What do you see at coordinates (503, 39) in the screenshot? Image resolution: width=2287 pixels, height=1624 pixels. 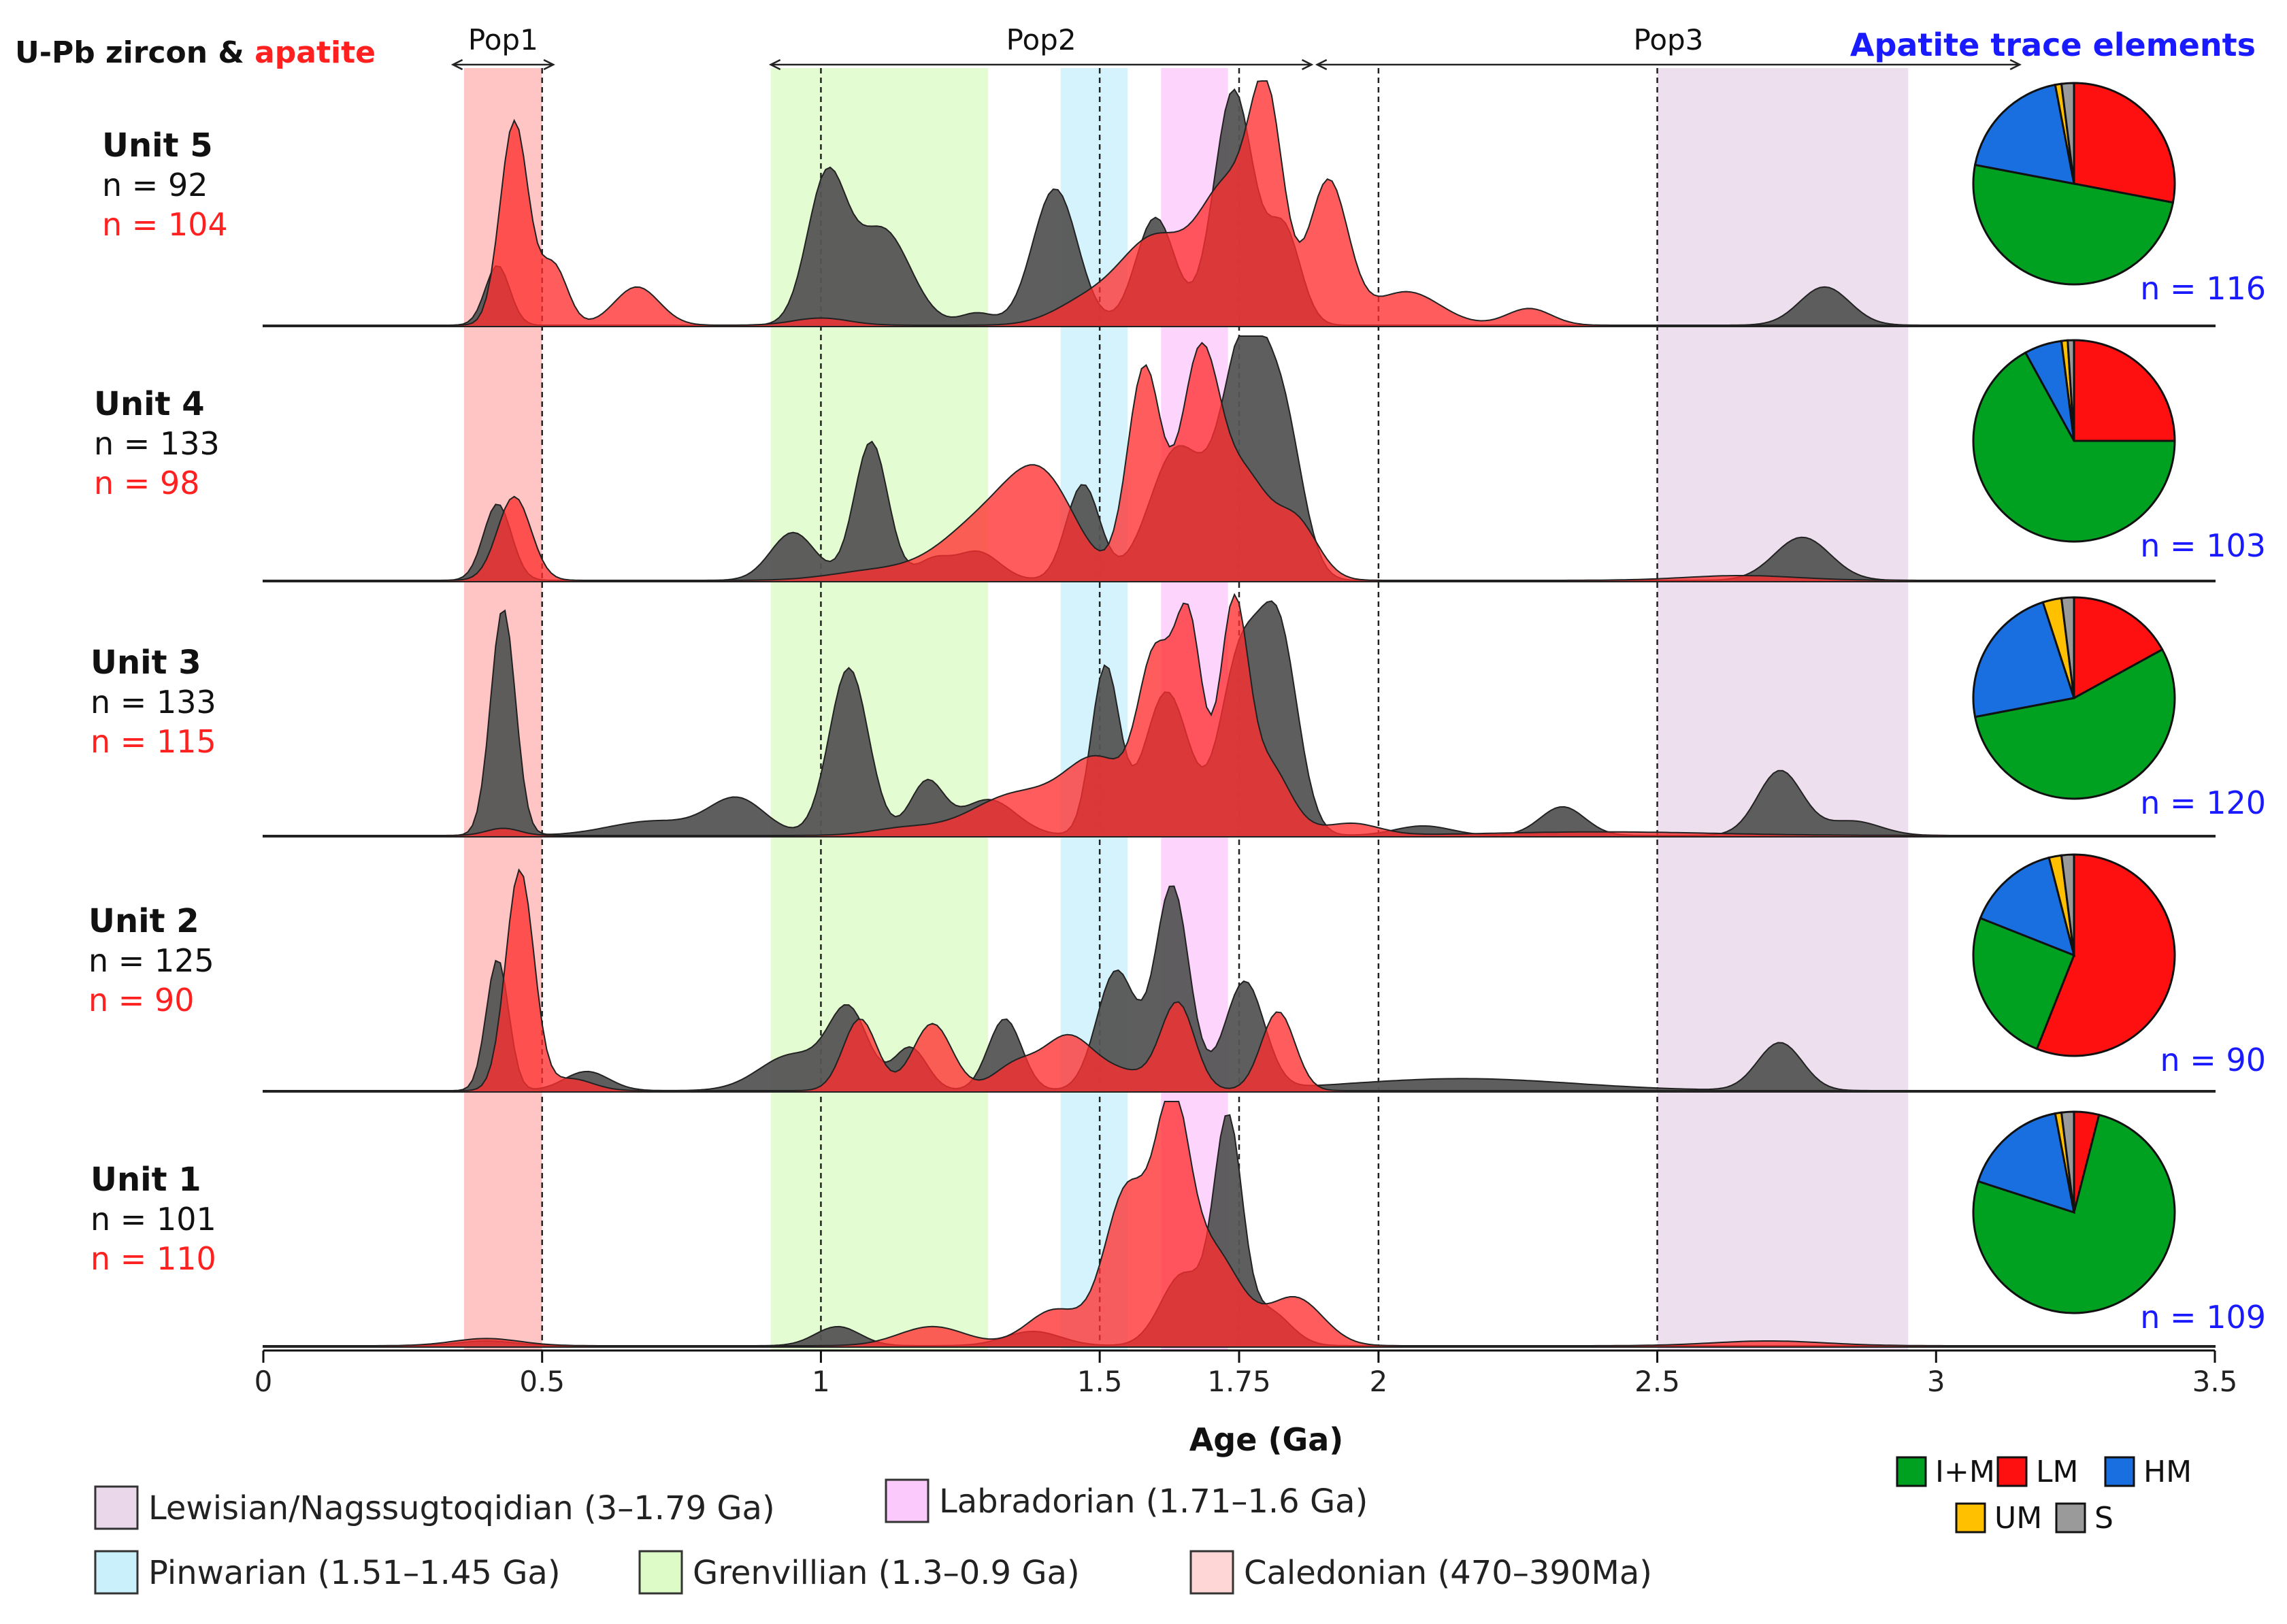 I see `population-label: Pop1` at bounding box center [503, 39].